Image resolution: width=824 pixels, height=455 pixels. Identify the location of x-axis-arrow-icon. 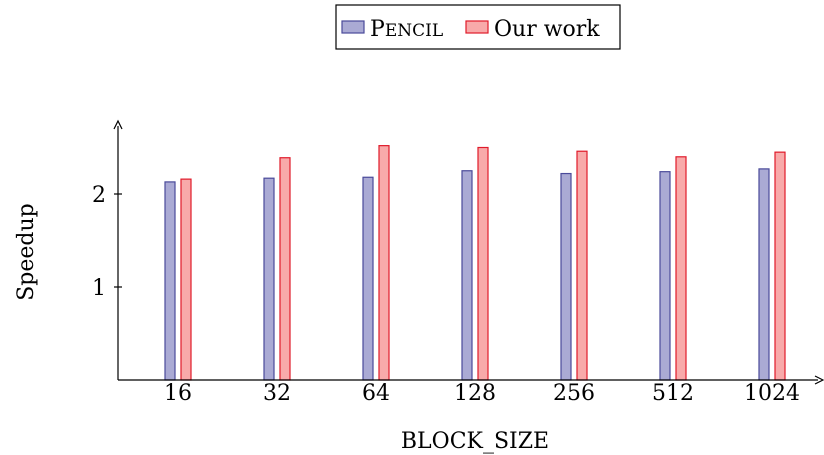
(819, 380).